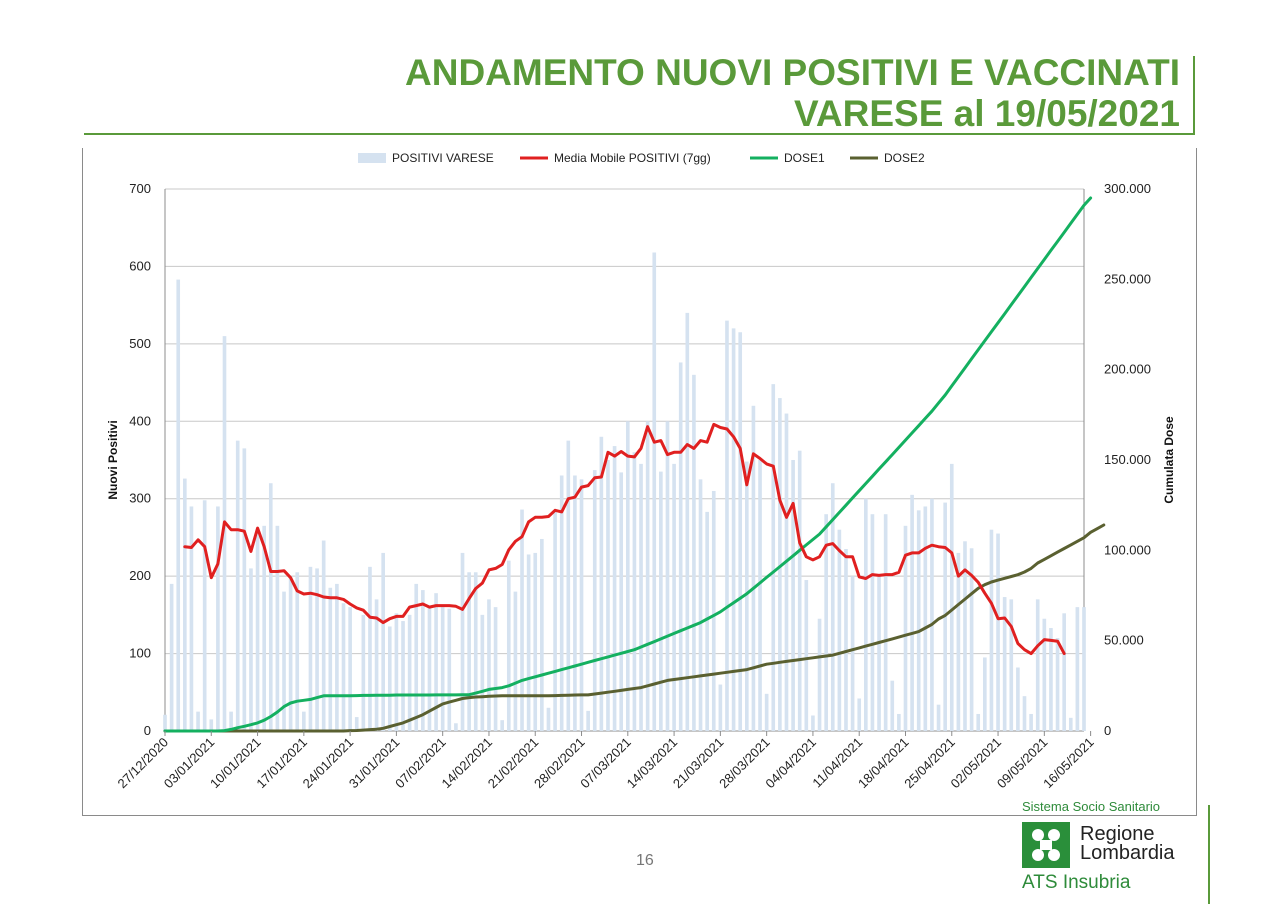 The image size is (1280, 904). Describe the element at coordinates (1127, 853) in the screenshot. I see `region-name-line-2: Lombardia` at that location.